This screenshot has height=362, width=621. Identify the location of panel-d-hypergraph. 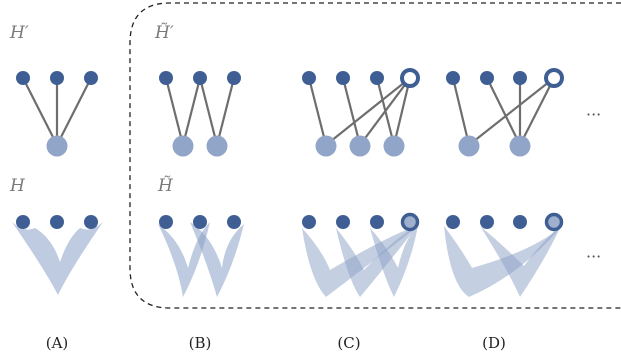
(504, 254).